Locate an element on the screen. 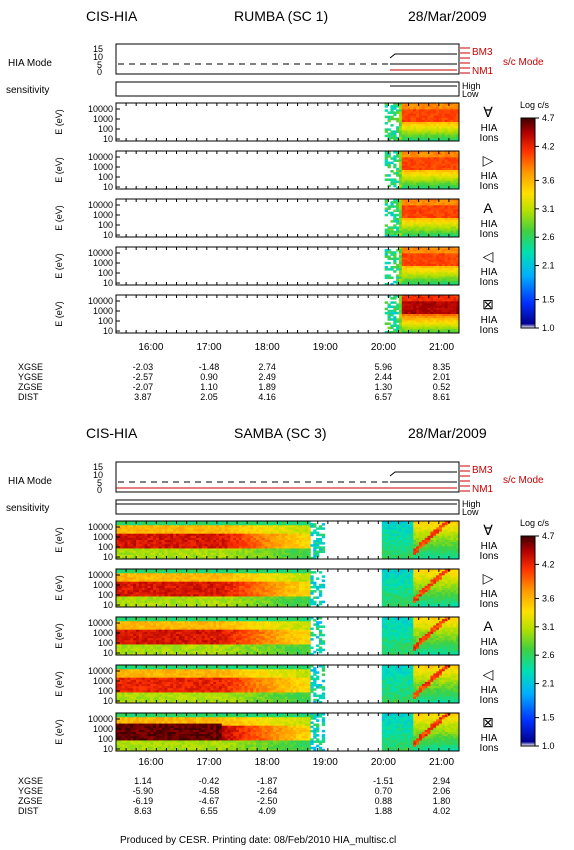 This screenshot has height=850, width=574. ephemeris-value: -2.57 is located at coordinates (143, 377).